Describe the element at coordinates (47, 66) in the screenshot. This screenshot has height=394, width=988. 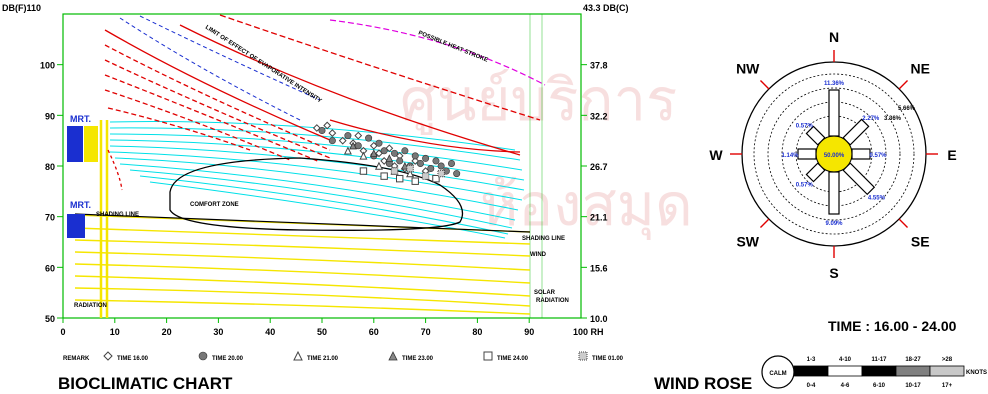
I see `left-tick-label-5: 100` at that location.